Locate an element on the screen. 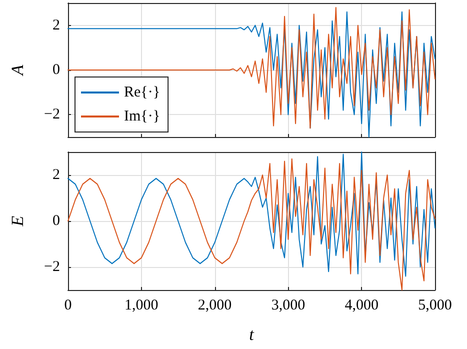 The height and width of the screenshot is (349, 467). x-tick-label: 1,000 is located at coordinates (141, 306).